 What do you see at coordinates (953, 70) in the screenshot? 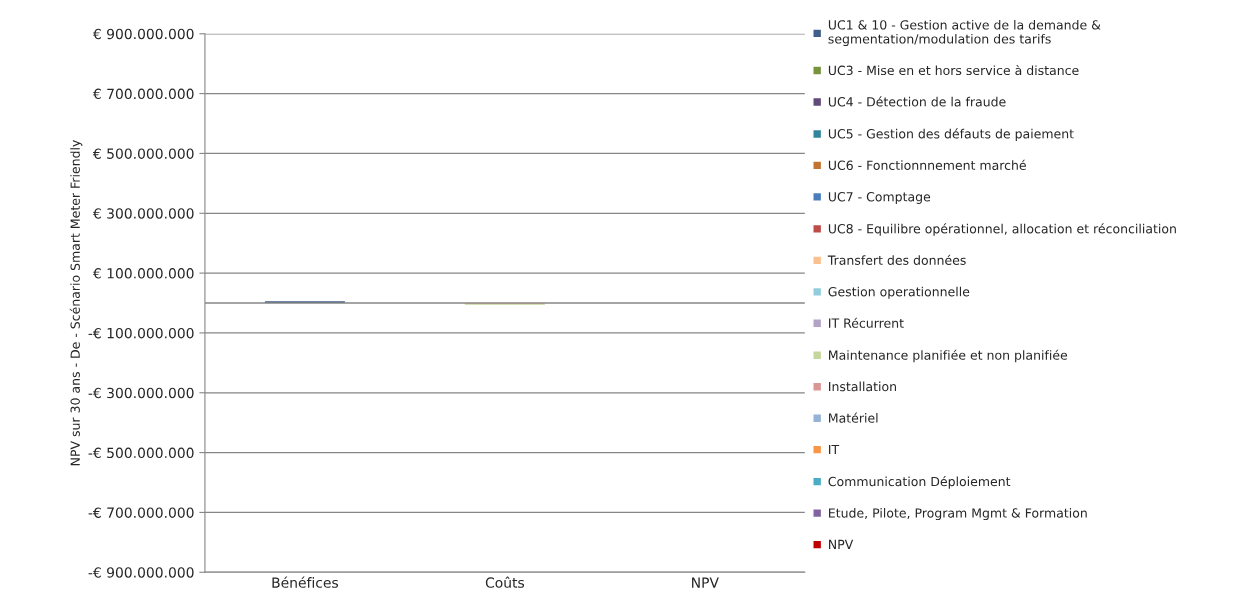
I see `legend-label: UC3 - Mise en et hors service à distance` at bounding box center [953, 70].